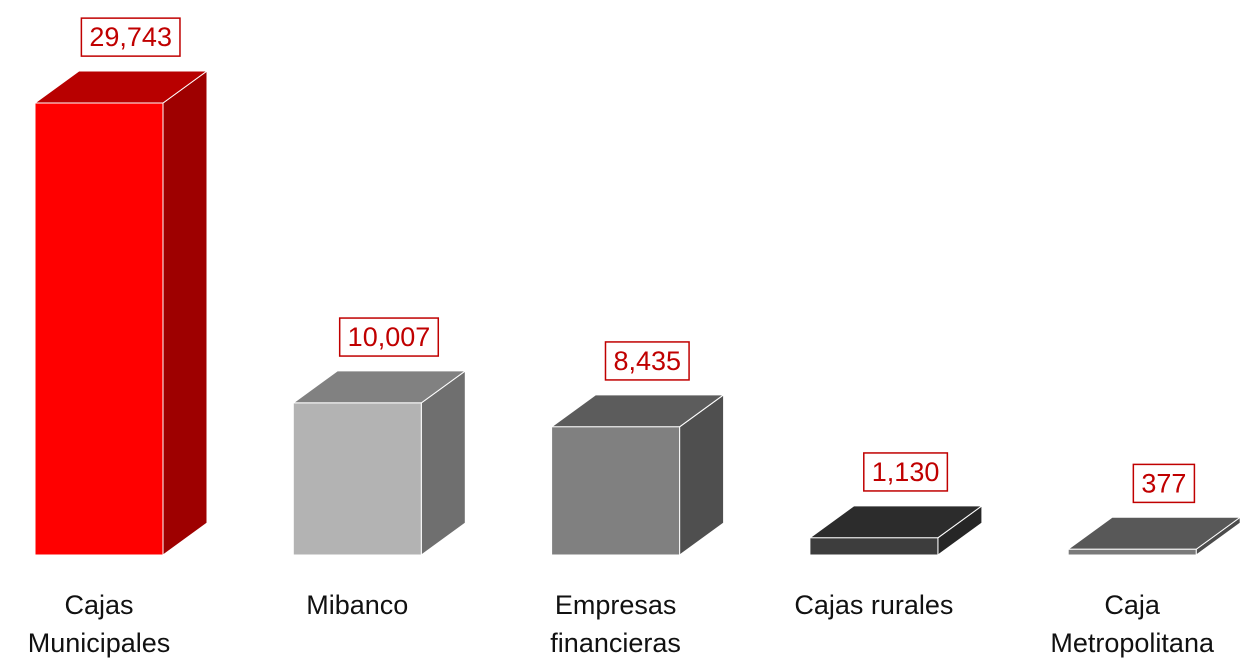 The width and height of the screenshot is (1242, 662). Describe the element at coordinates (357, 605) in the screenshot. I see `category-label: Mibanco` at that location.